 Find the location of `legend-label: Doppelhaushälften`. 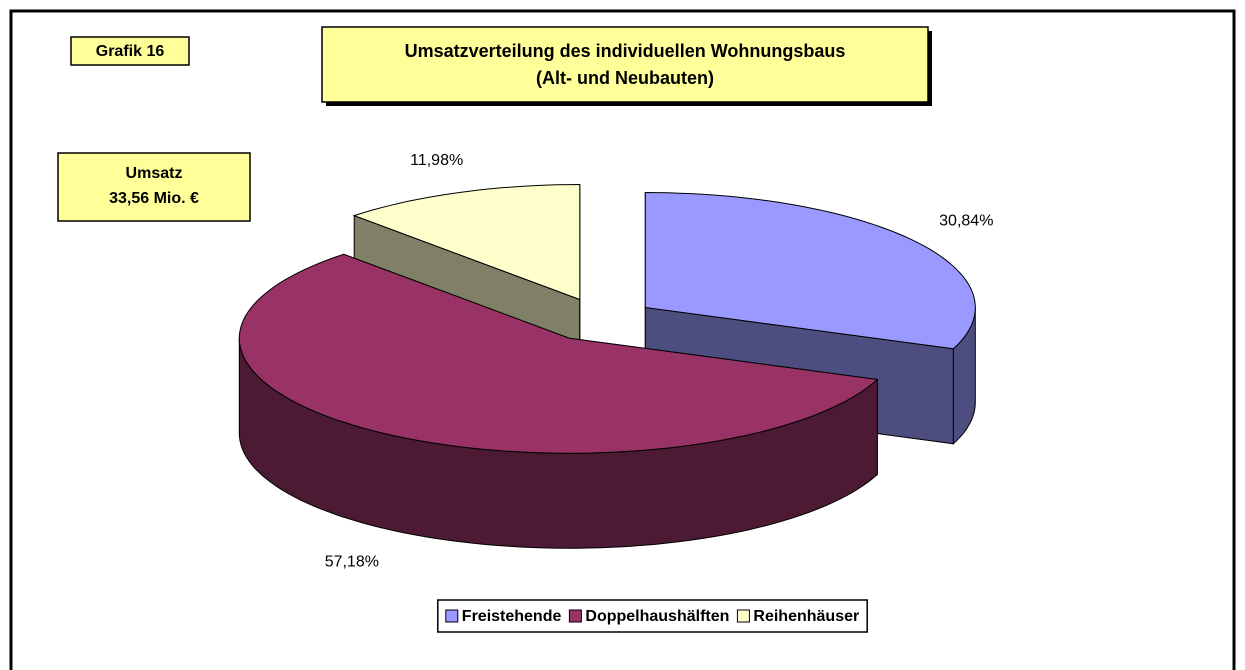

legend-label: Doppelhaushälften is located at coordinates (657, 616).